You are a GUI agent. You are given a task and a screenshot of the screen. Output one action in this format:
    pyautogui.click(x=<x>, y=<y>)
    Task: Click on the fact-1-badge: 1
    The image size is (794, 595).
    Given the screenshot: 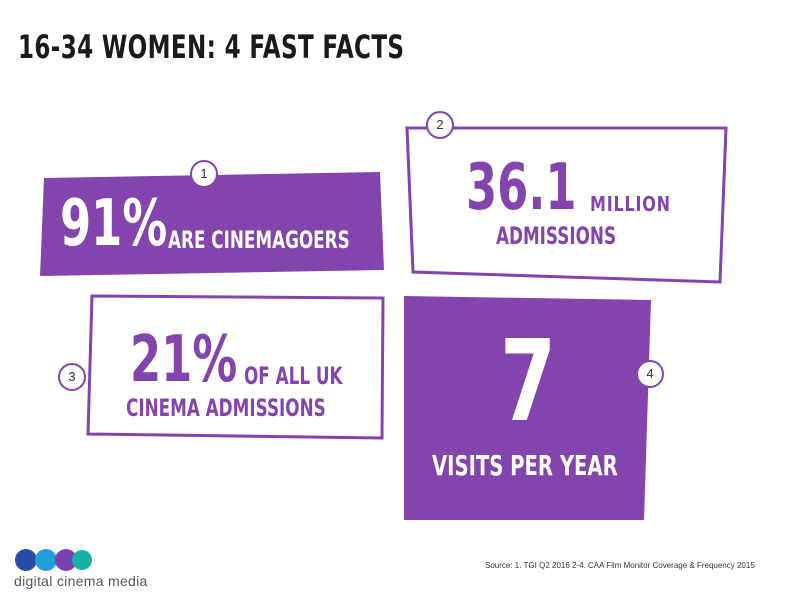 What is the action you would take?
    pyautogui.click(x=204, y=174)
    